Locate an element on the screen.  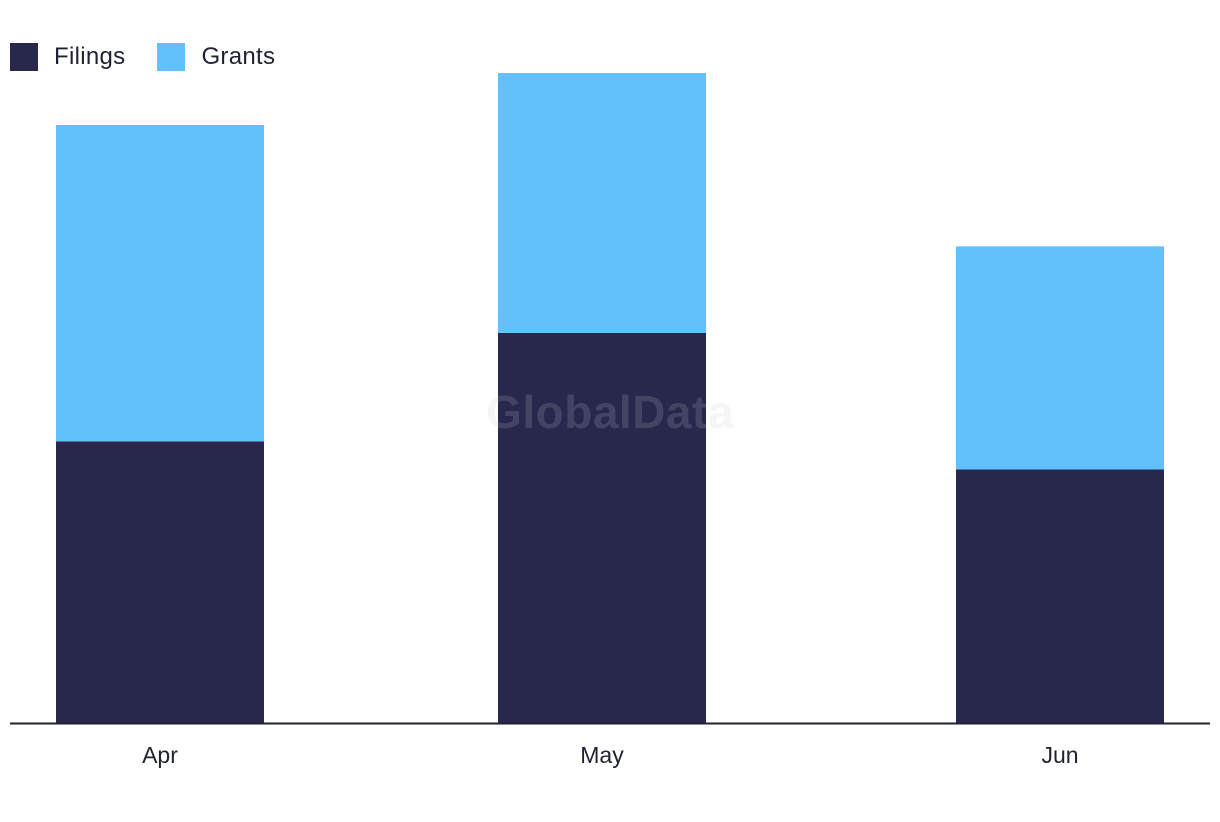
bar-filings-may is located at coordinates (602, 528).